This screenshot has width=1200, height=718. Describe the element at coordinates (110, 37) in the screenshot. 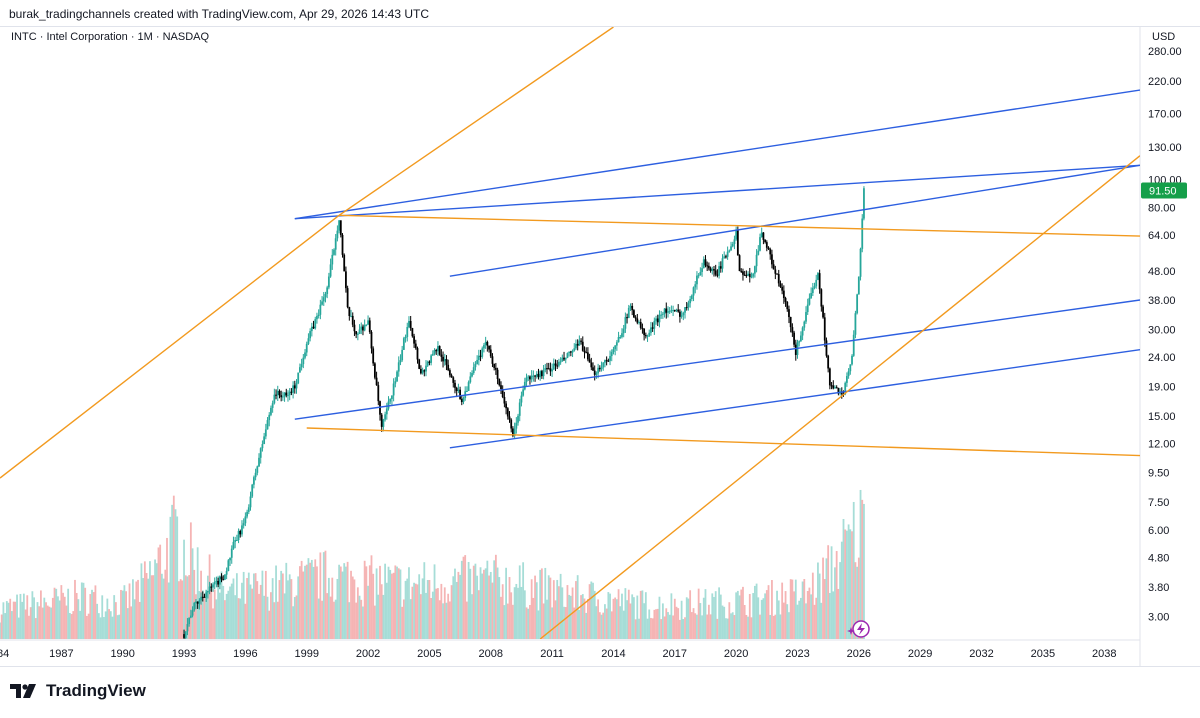

I see `symbol-legend: INTC · Intel Corporation · 1M · NASDAQ` at that location.